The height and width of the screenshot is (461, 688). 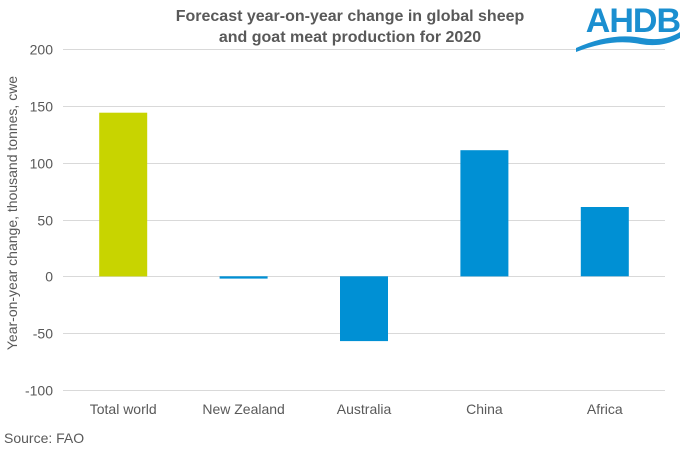 What do you see at coordinates (364, 409) in the screenshot?
I see `x-tick-label: Australia` at bounding box center [364, 409].